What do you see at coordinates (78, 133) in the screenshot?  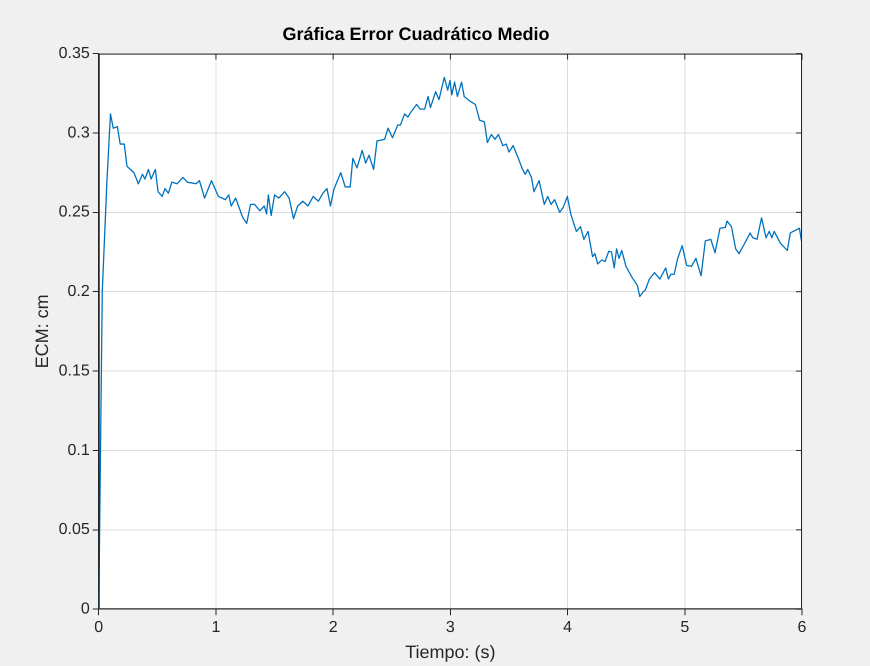 I see `y-tick-label: 0.3` at bounding box center [78, 133].